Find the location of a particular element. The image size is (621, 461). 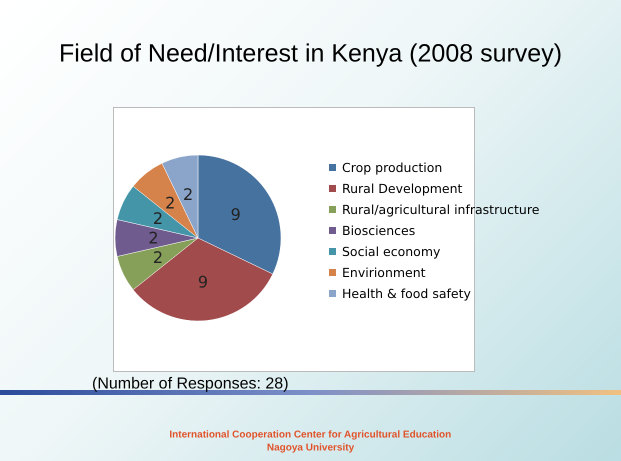

chart-title: Field of Need/Interest in Kenya (2008 survey) is located at coordinates (310, 54).